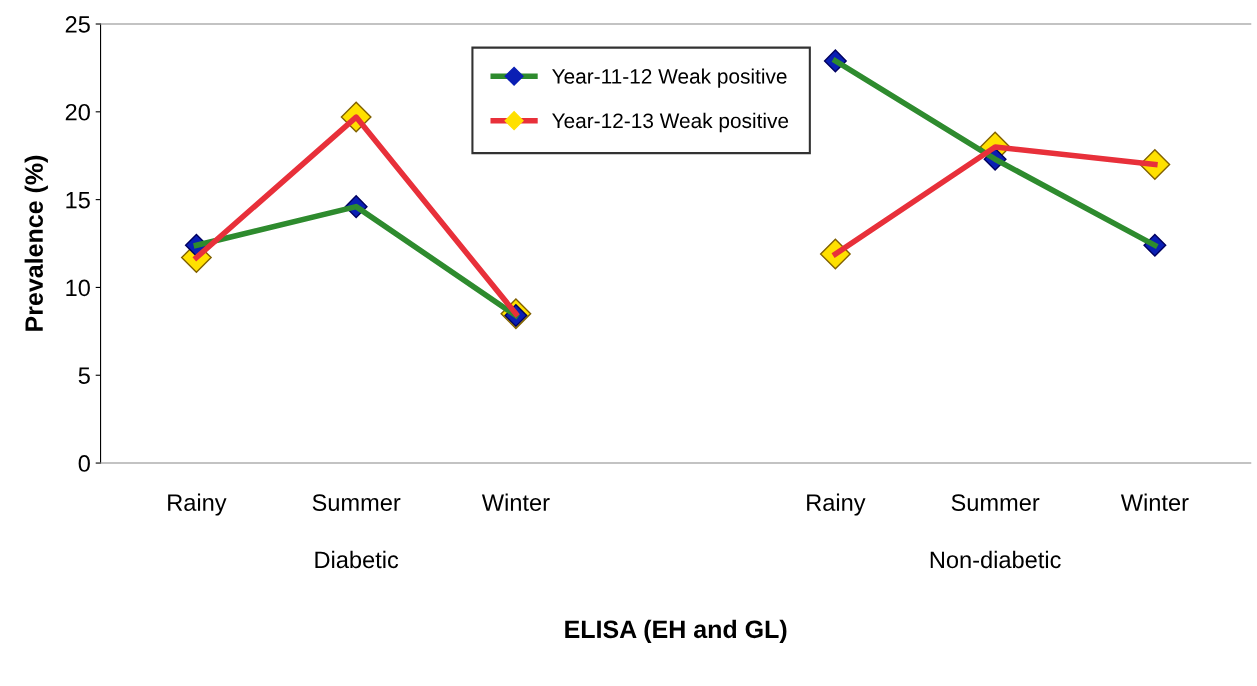 This screenshot has width=1257, height=686. Describe the element at coordinates (36, 243) in the screenshot. I see `y-axis-title: Prevalence (%)` at that location.